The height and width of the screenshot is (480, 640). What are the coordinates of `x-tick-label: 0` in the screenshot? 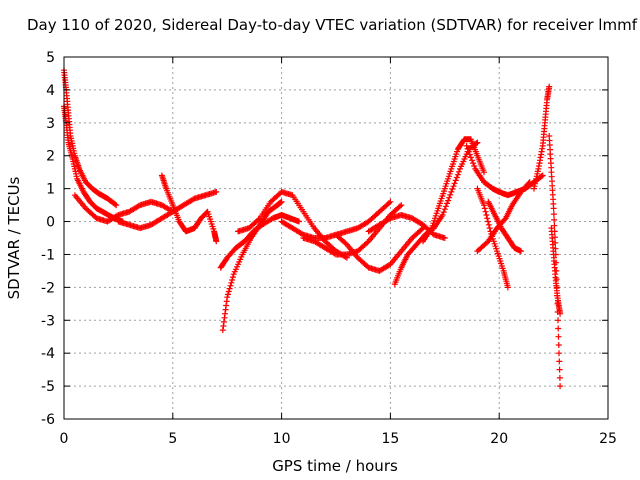 It's located at (64, 439).